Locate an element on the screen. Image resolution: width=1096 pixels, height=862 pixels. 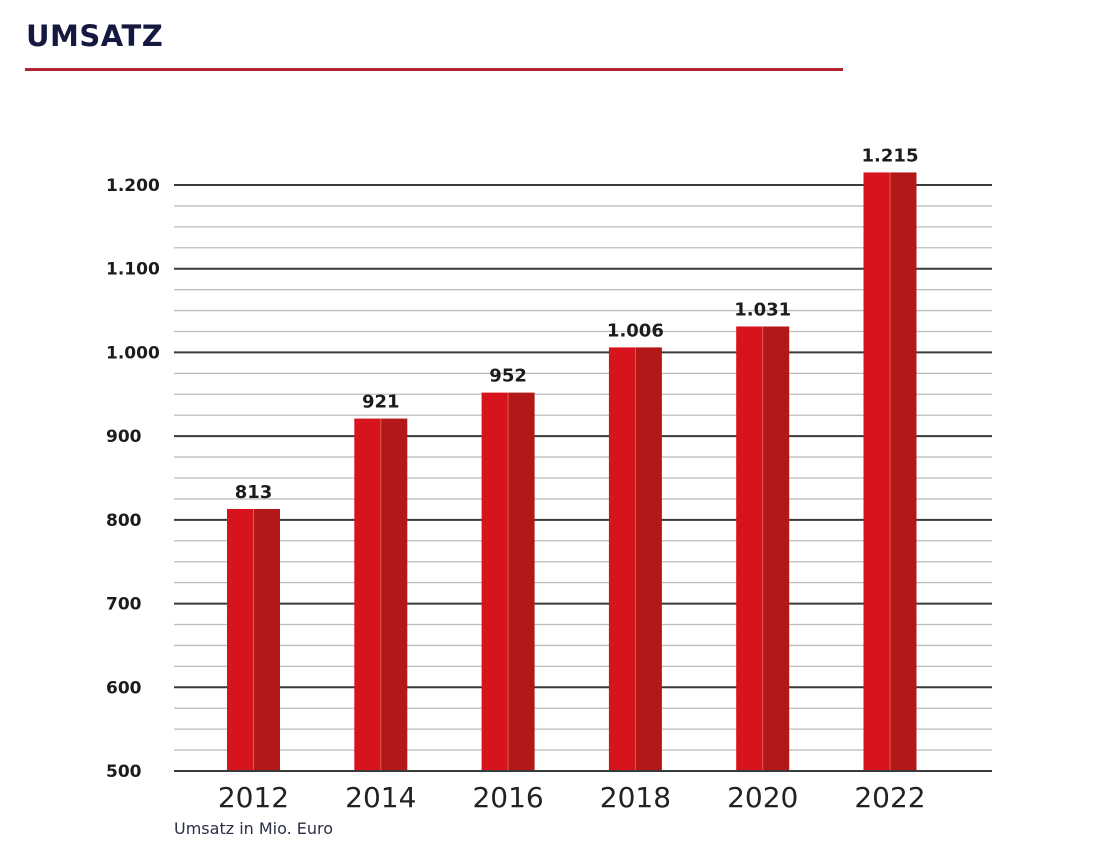
bar-2016 is located at coordinates (508, 581).